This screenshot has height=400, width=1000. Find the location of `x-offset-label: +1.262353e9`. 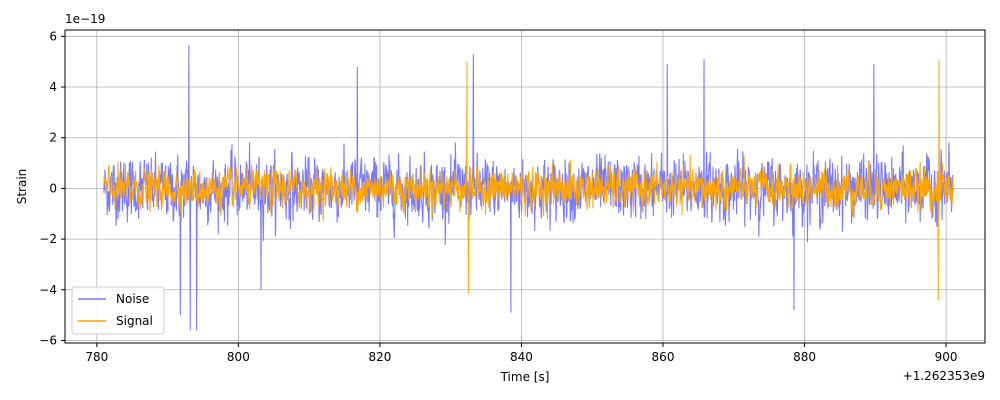

x-offset-label: +1.262353e9 is located at coordinates (944, 376).